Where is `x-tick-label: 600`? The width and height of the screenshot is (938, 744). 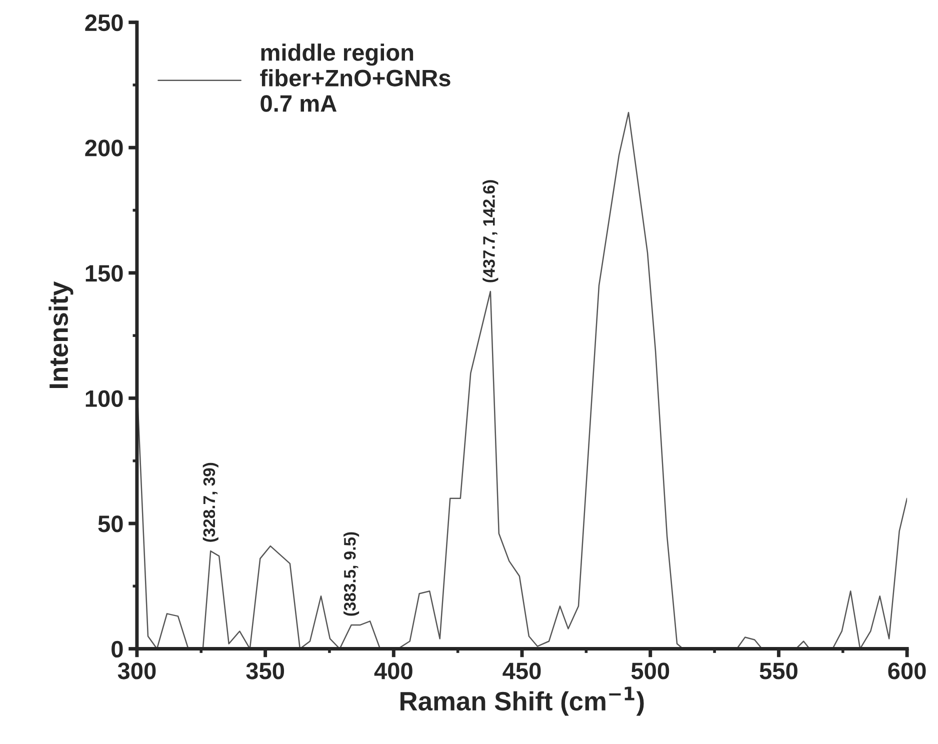 x-tick-label: 600 is located at coordinates (907, 671).